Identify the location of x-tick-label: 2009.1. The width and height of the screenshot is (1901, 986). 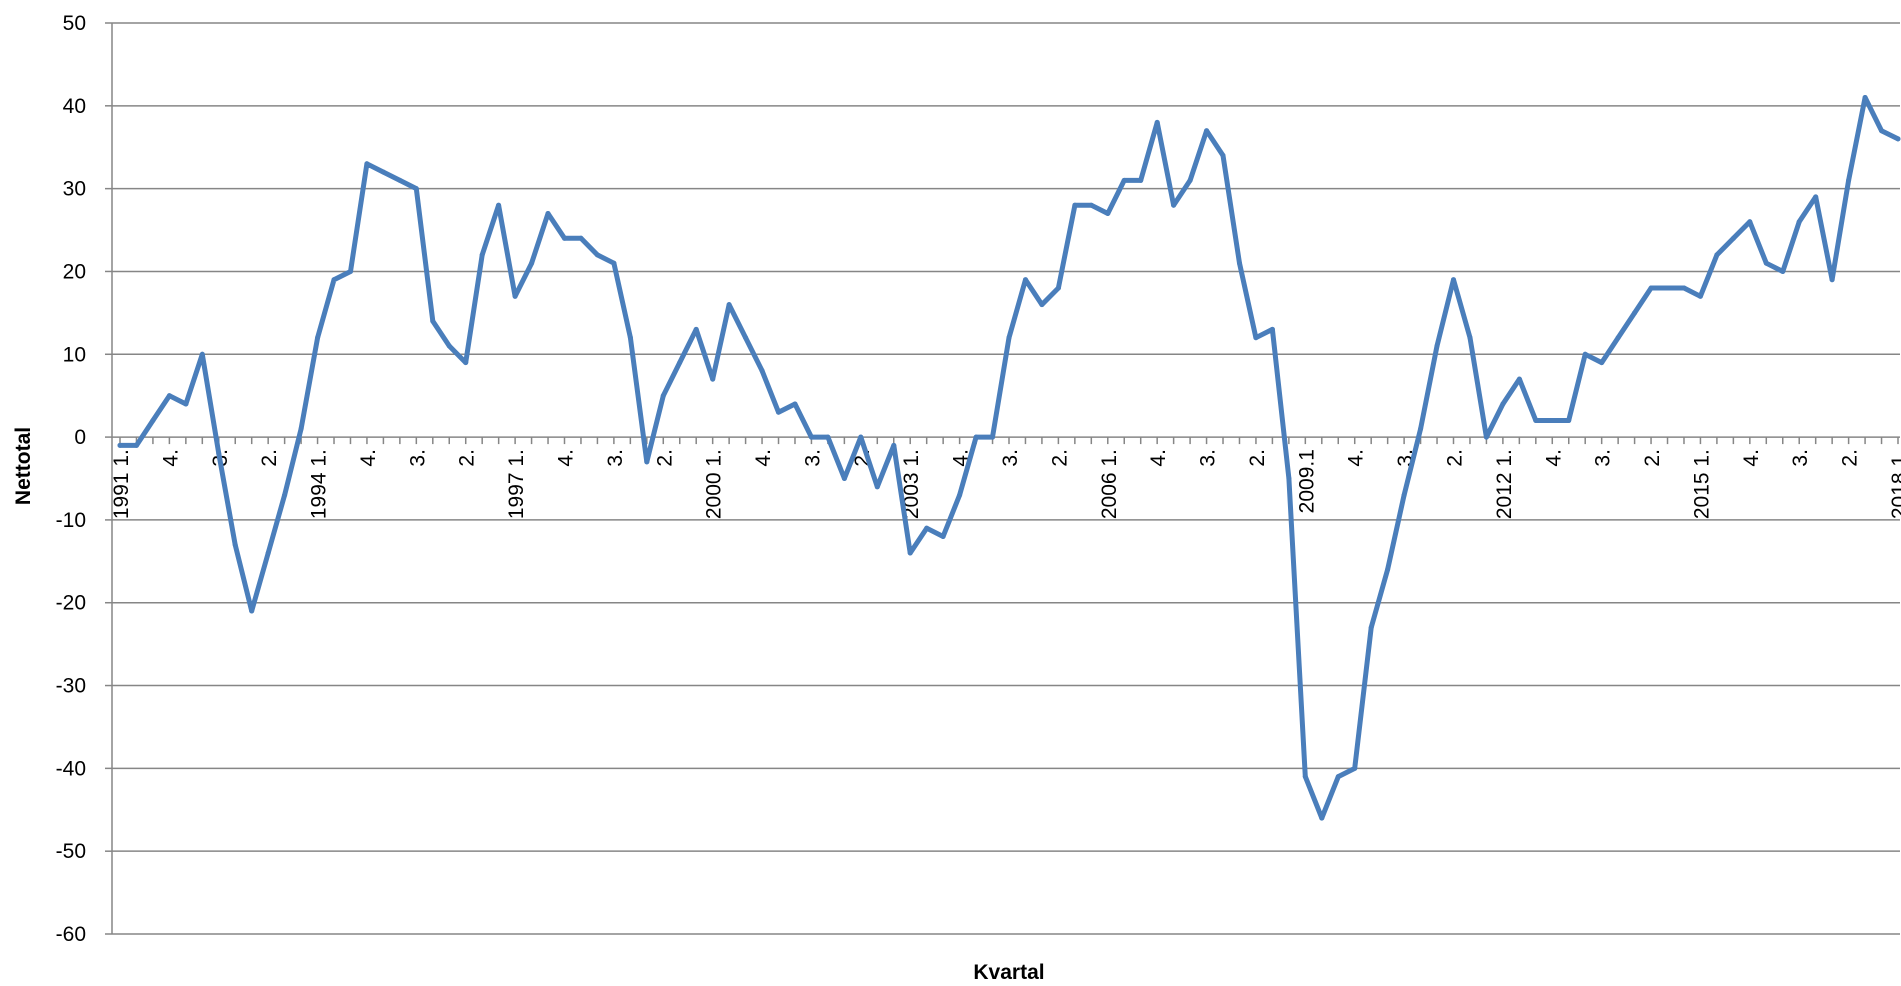
(1306, 481).